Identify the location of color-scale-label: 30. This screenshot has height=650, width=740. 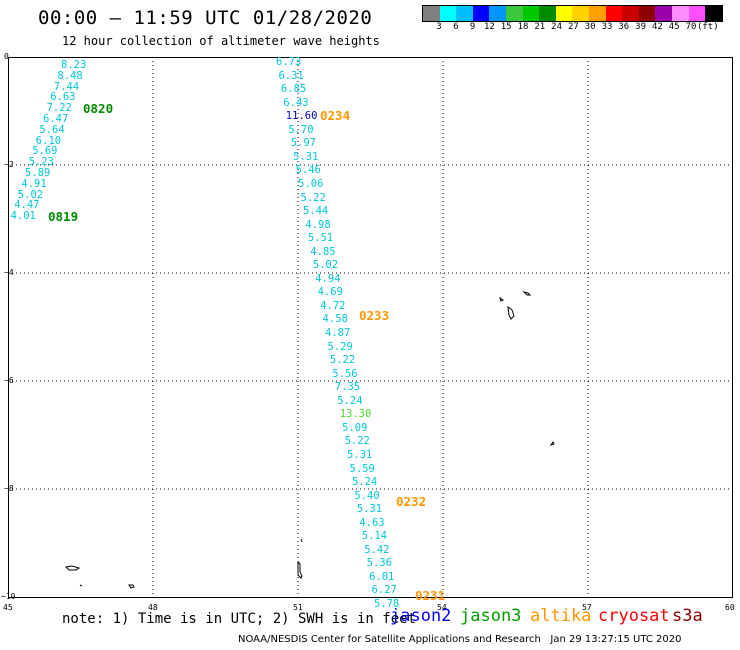
(590, 27).